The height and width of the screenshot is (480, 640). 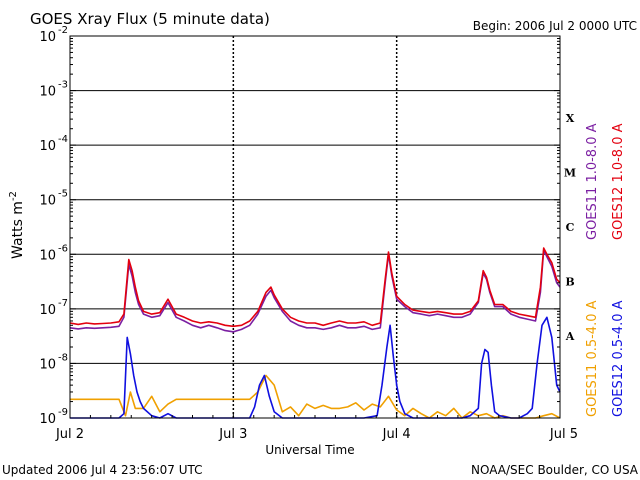 What do you see at coordinates (53, 199) in the screenshot?
I see `y-tick-label: 10 -5` at bounding box center [53, 199].